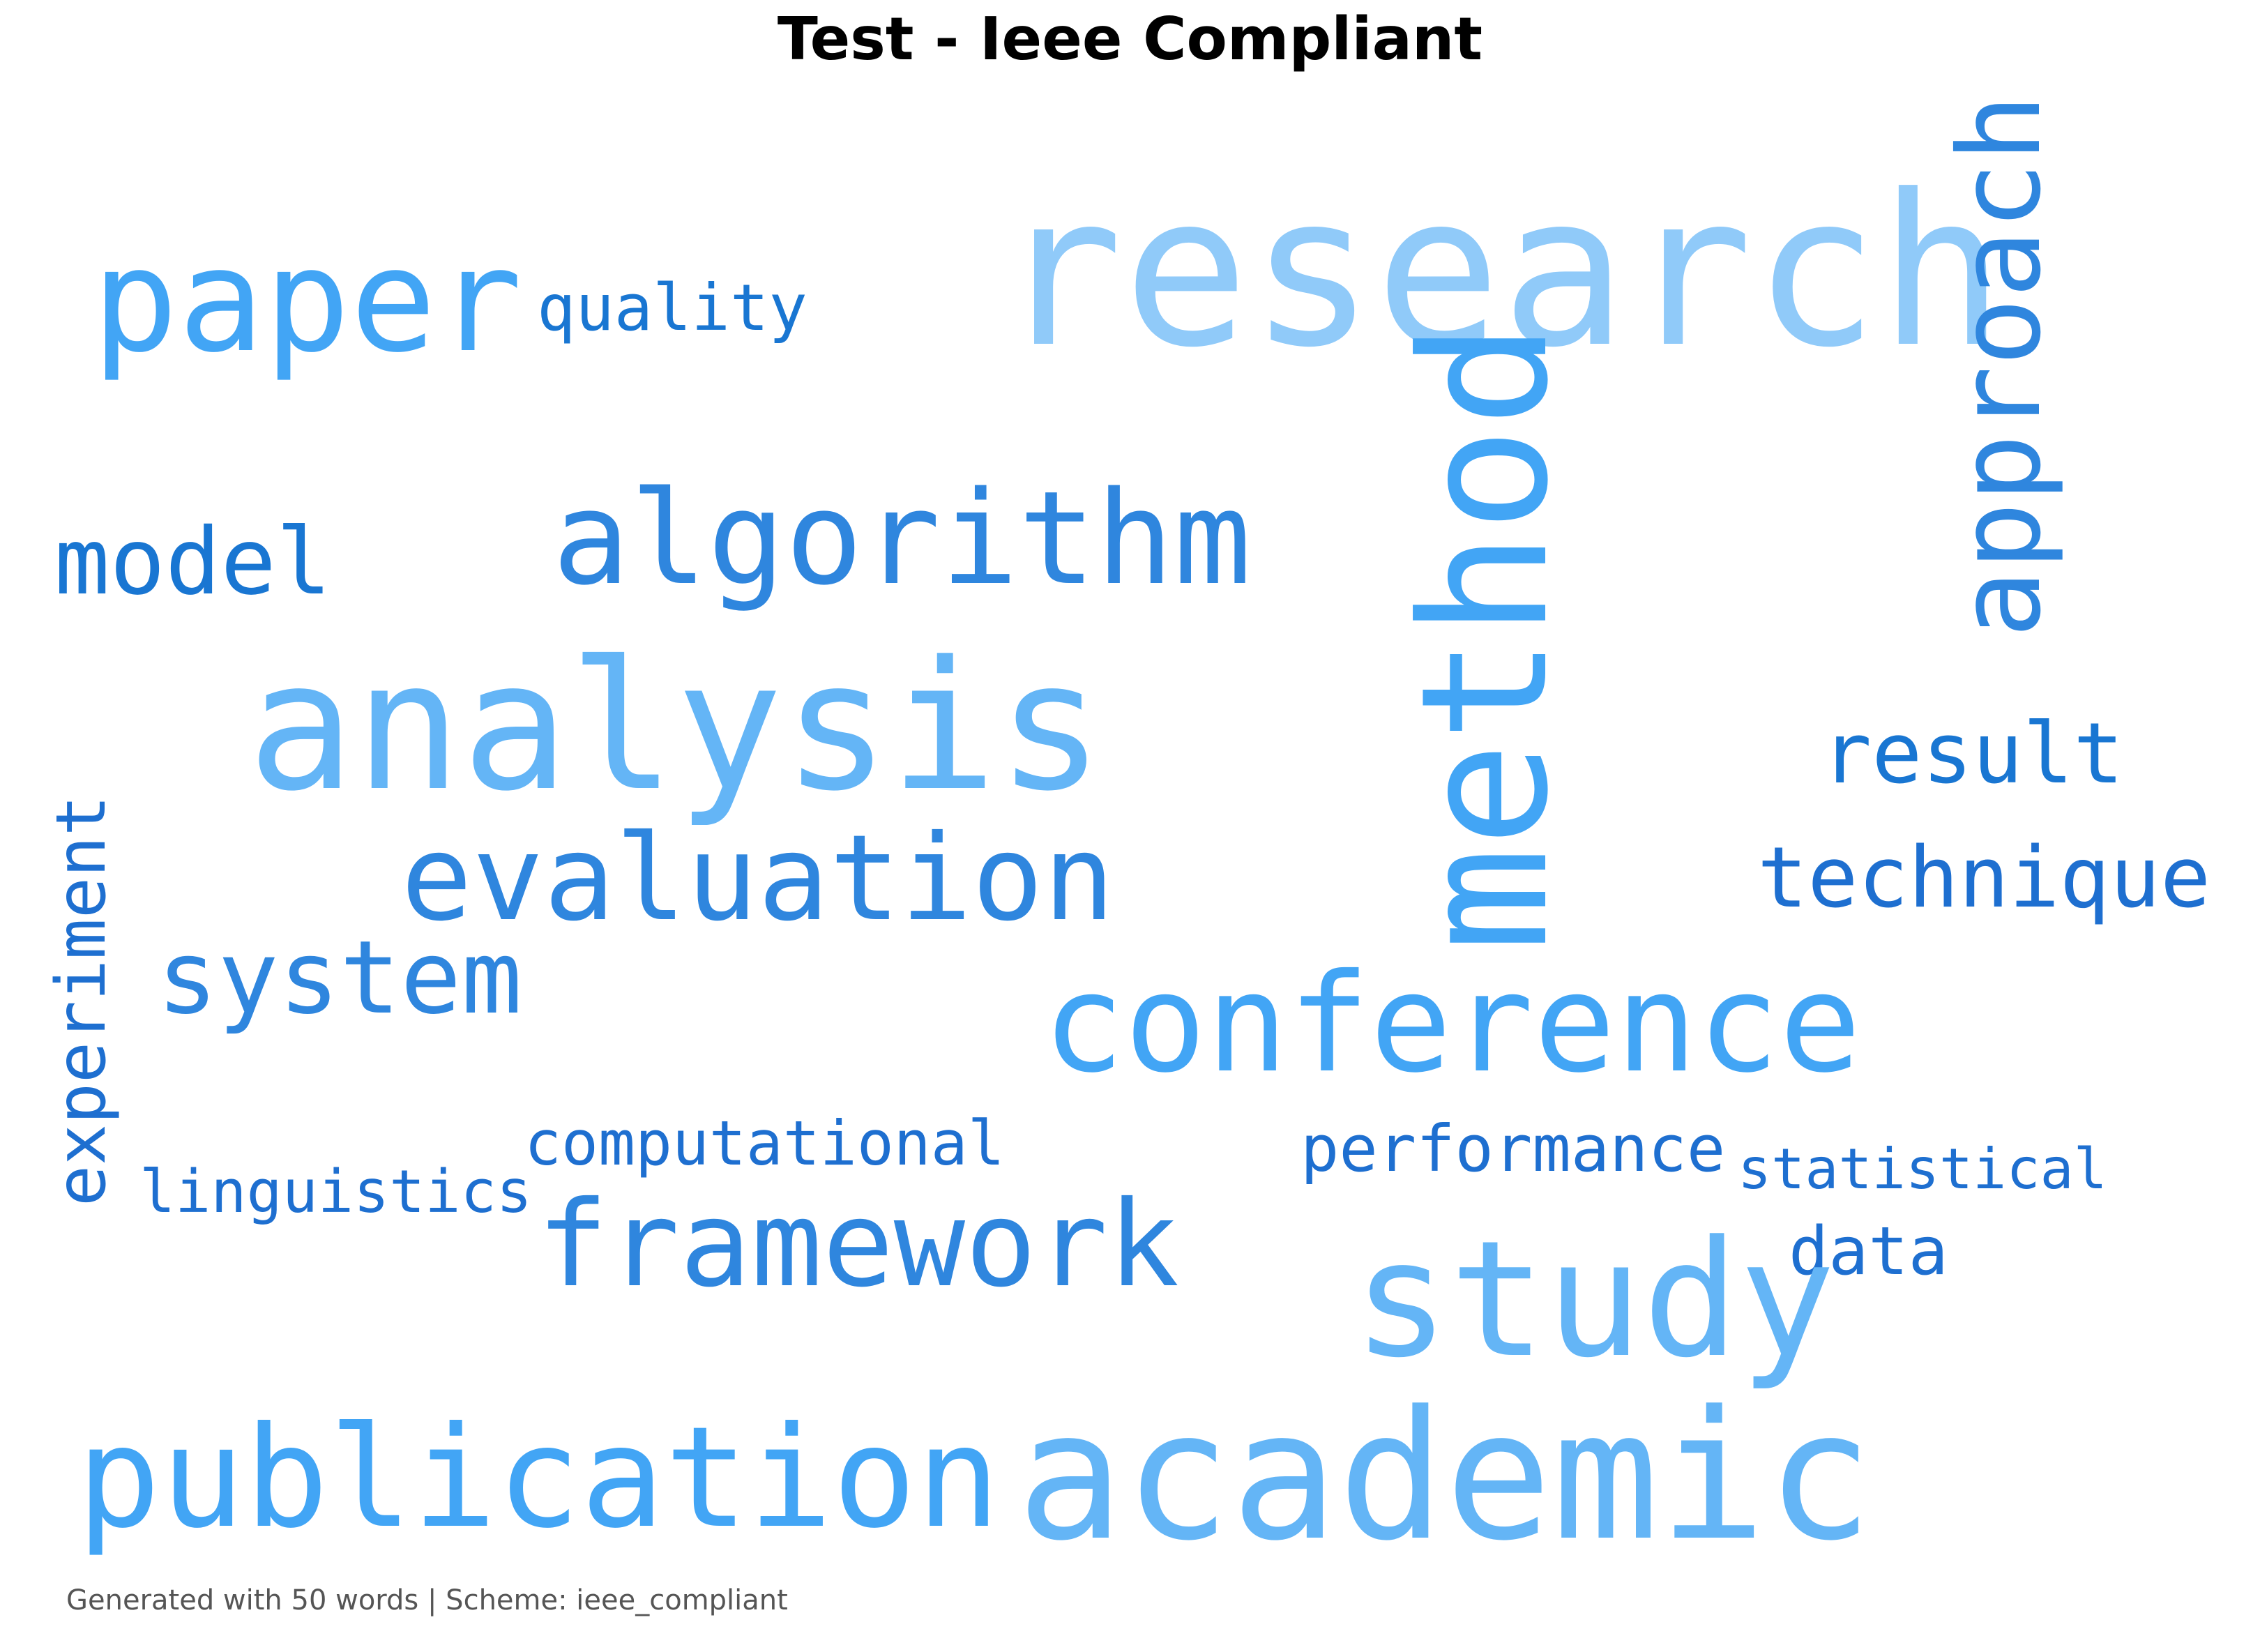  Describe the element at coordinates (336, 1192) in the screenshot. I see `word-linguistics: linguistics` at that location.